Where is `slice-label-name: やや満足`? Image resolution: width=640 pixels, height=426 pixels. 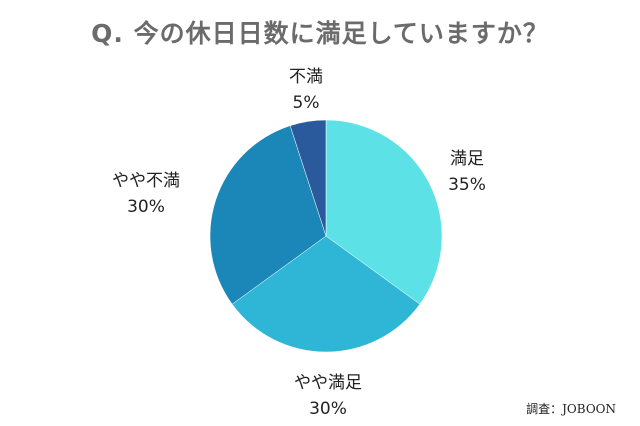 slice-label-name: やや満足 is located at coordinates (328, 383).